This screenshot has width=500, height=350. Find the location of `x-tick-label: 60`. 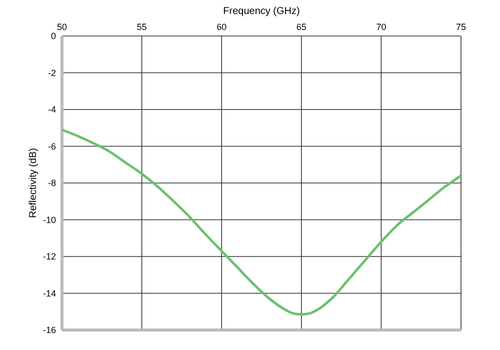

x-tick-label: 60 is located at coordinates (221, 27).